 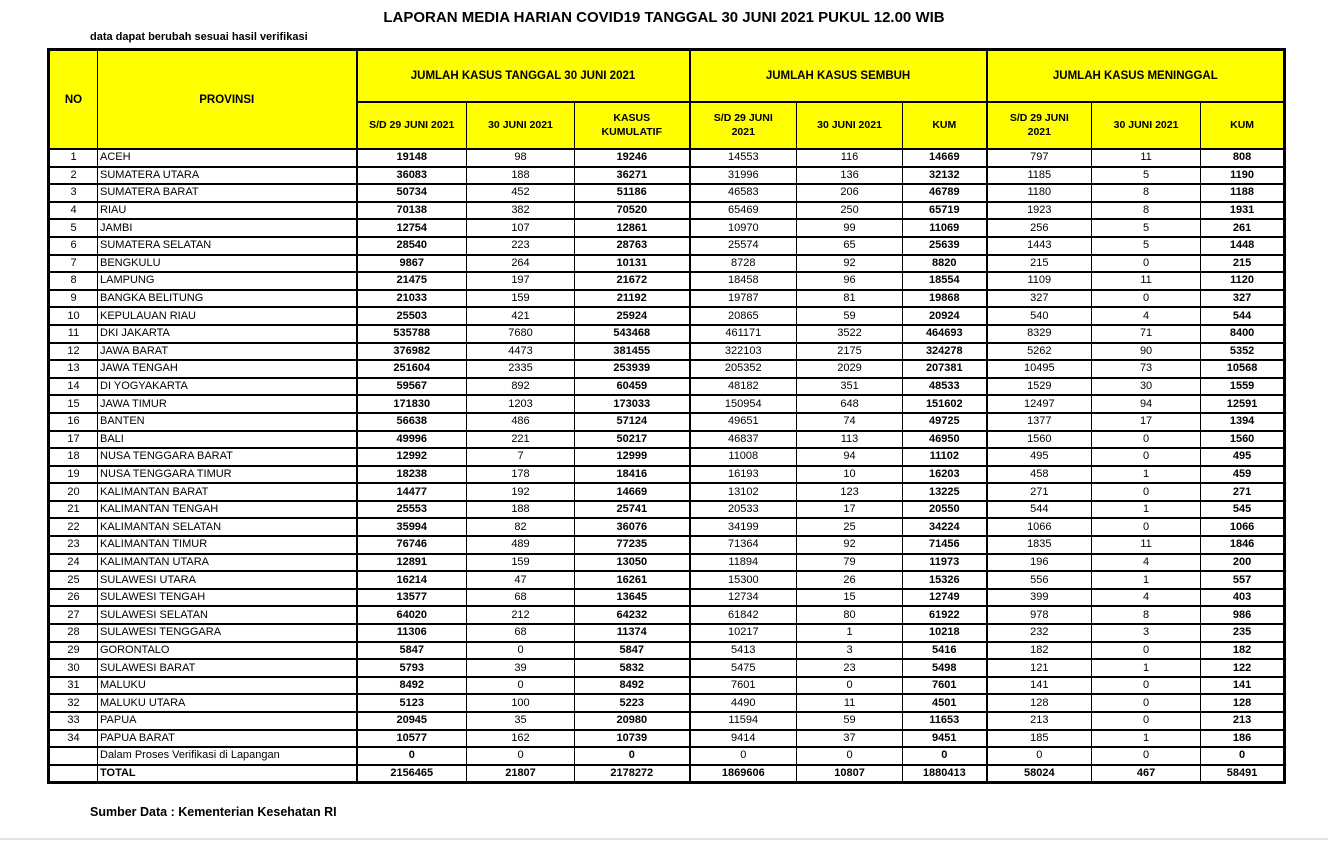 I want to click on province-name: ACEH, so click(x=227, y=158).